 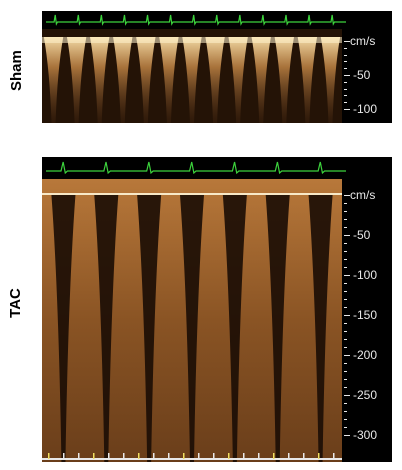 I want to click on time-baseline, so click(x=192, y=459).